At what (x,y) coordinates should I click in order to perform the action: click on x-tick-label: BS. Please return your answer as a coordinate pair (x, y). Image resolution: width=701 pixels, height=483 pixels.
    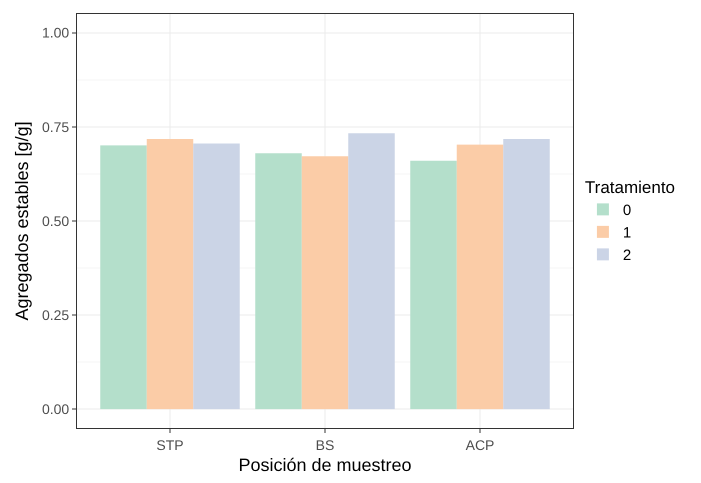
    Looking at the image, I should click on (325, 444).